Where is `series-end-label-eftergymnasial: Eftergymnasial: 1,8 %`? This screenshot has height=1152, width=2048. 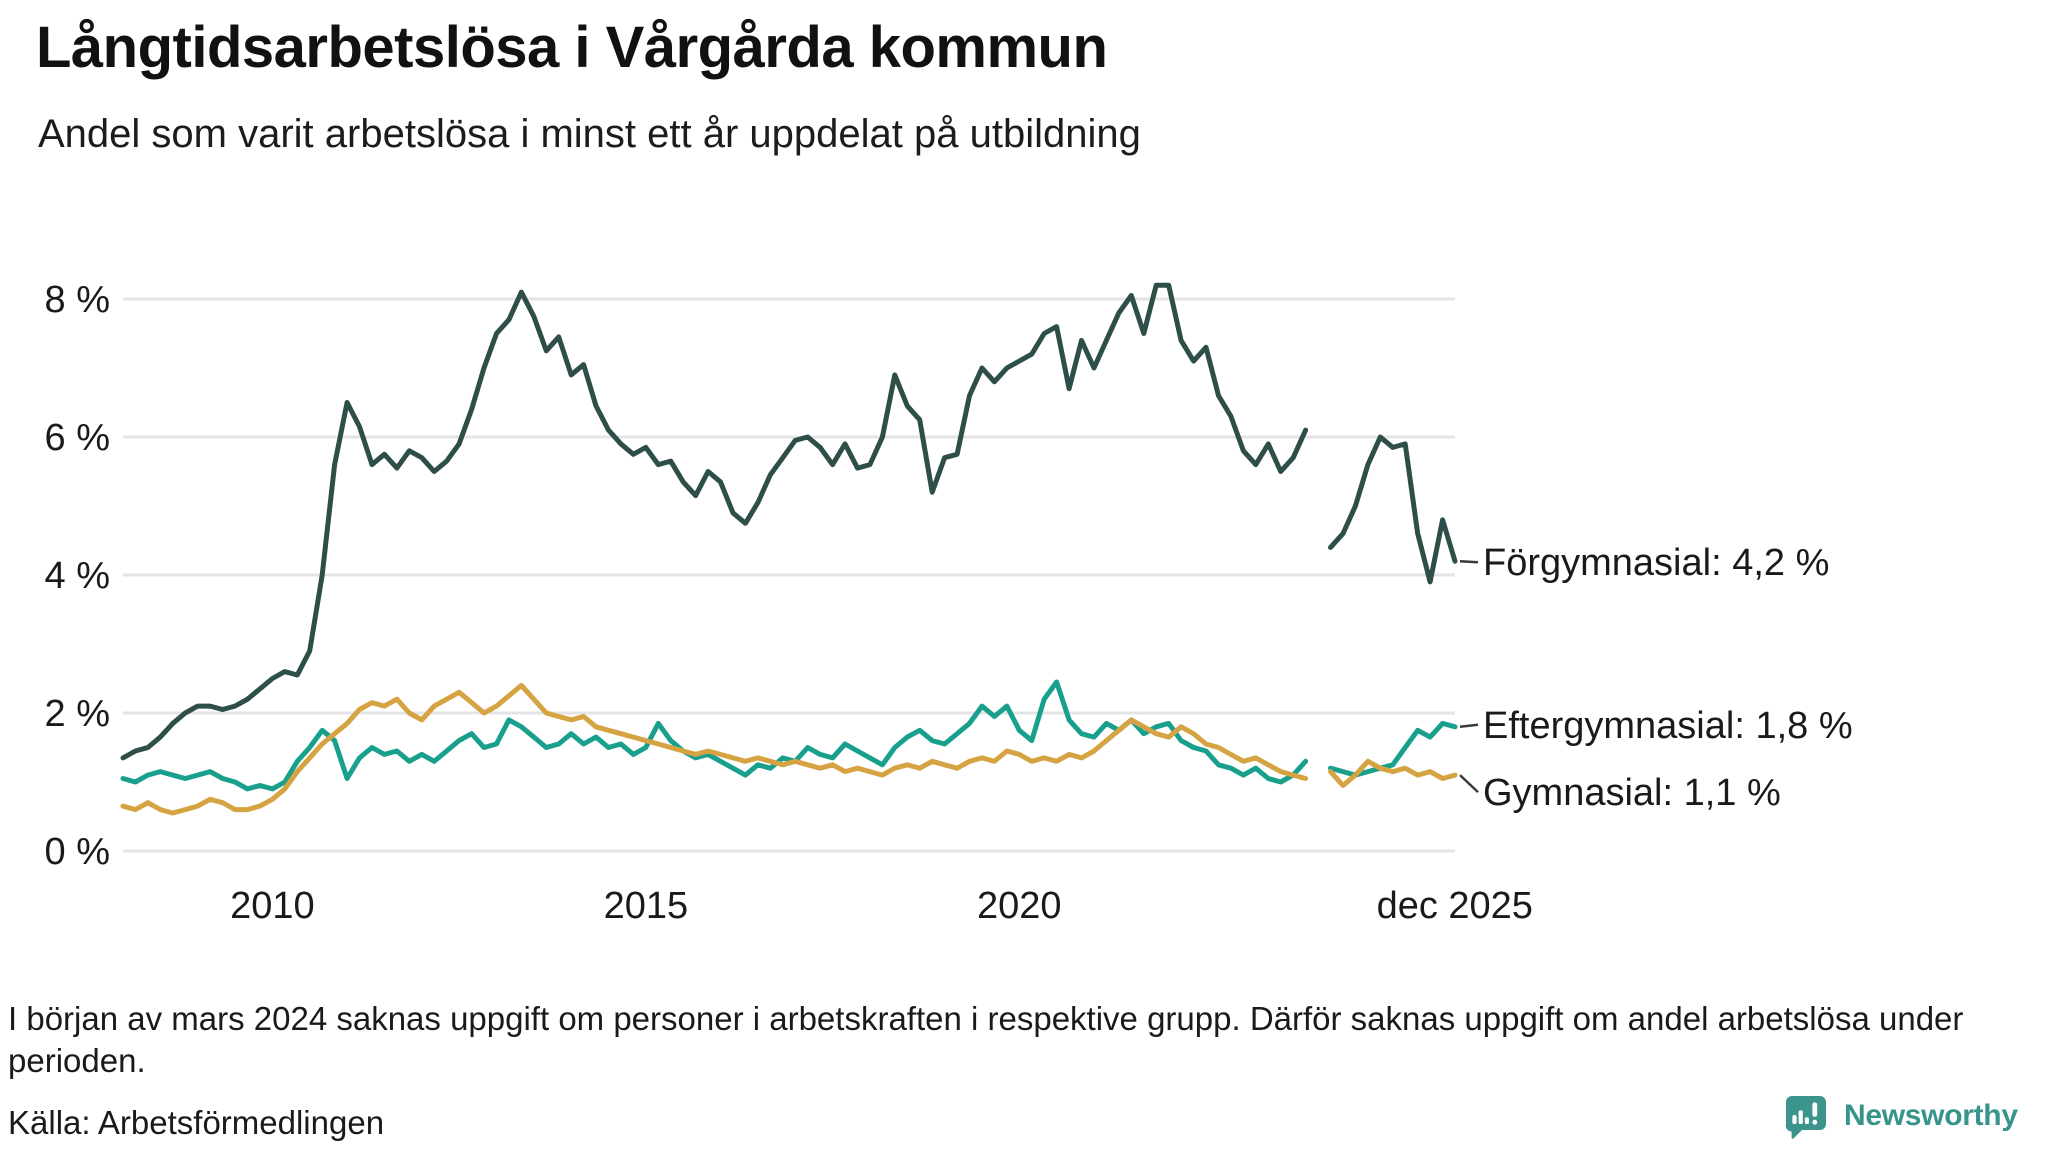
series-end-label-eftergymnasial: Eftergymnasial: 1,8 % is located at coordinates (1668, 726).